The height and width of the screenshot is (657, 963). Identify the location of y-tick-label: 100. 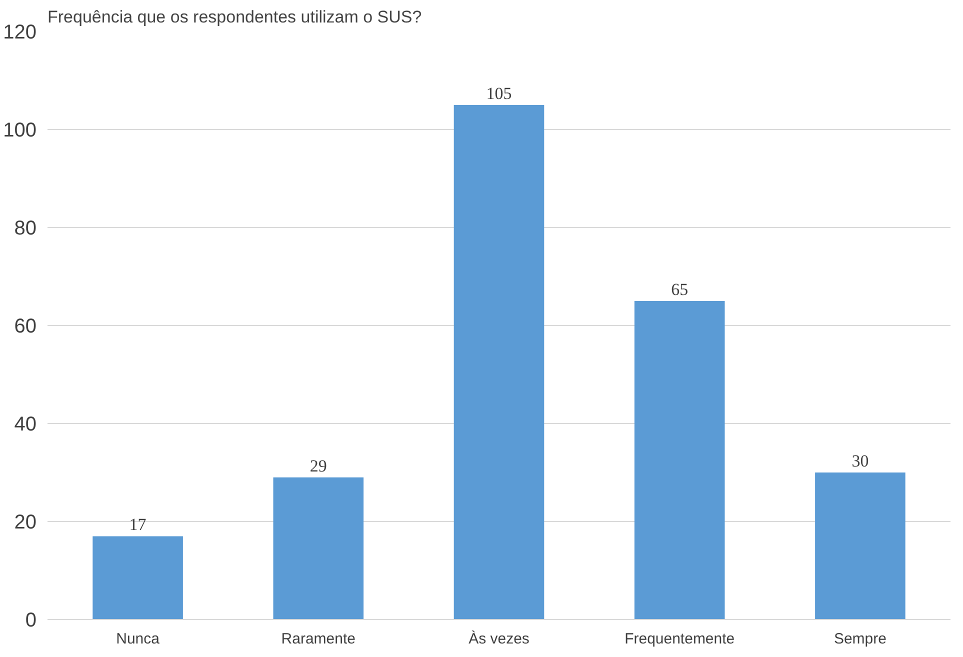
(20, 131).